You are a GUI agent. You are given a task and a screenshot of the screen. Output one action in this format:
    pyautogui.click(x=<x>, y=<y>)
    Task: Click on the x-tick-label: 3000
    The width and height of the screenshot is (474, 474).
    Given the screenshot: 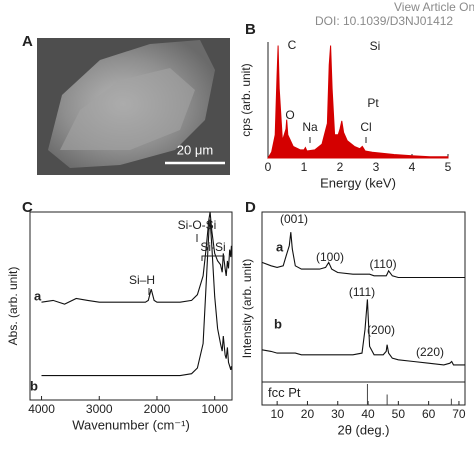 What is the action you would take?
    pyautogui.click(x=99, y=409)
    